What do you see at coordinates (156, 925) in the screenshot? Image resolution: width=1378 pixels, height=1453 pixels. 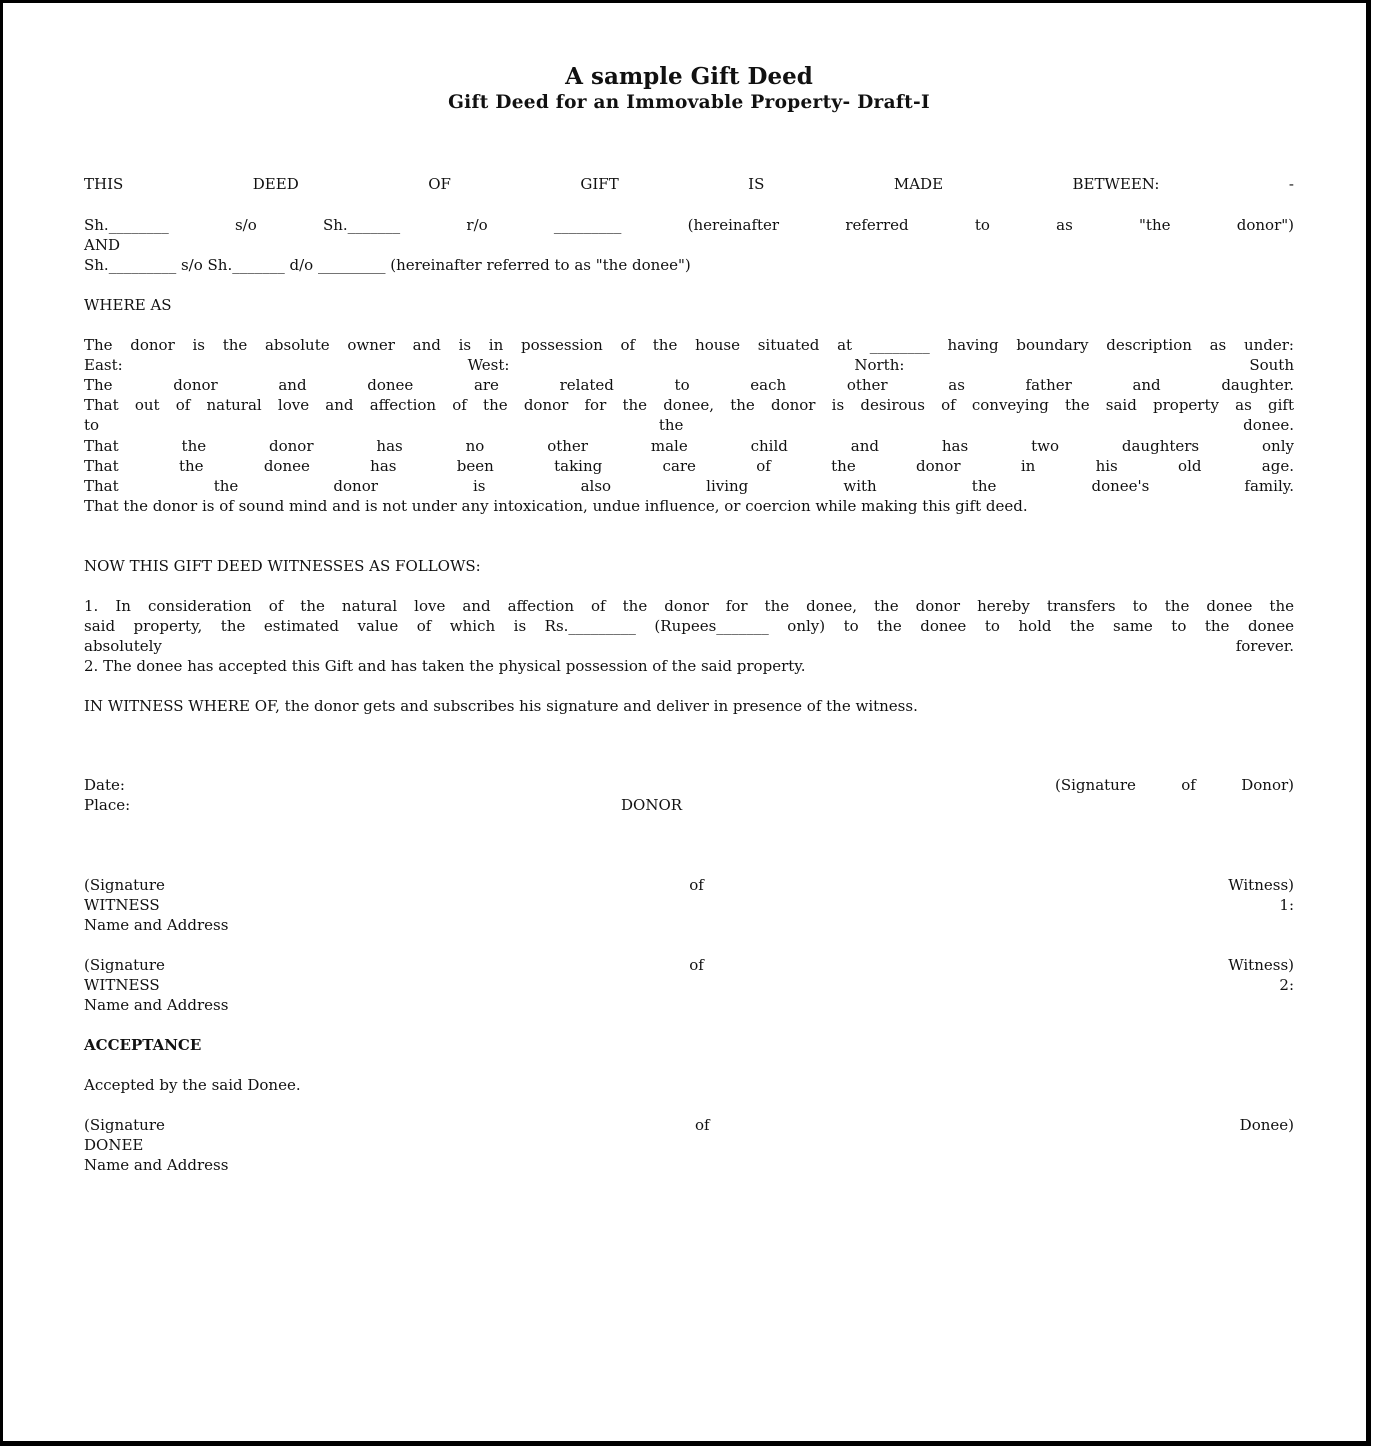 I see `witness1-name: Name and Address` at bounding box center [156, 925].